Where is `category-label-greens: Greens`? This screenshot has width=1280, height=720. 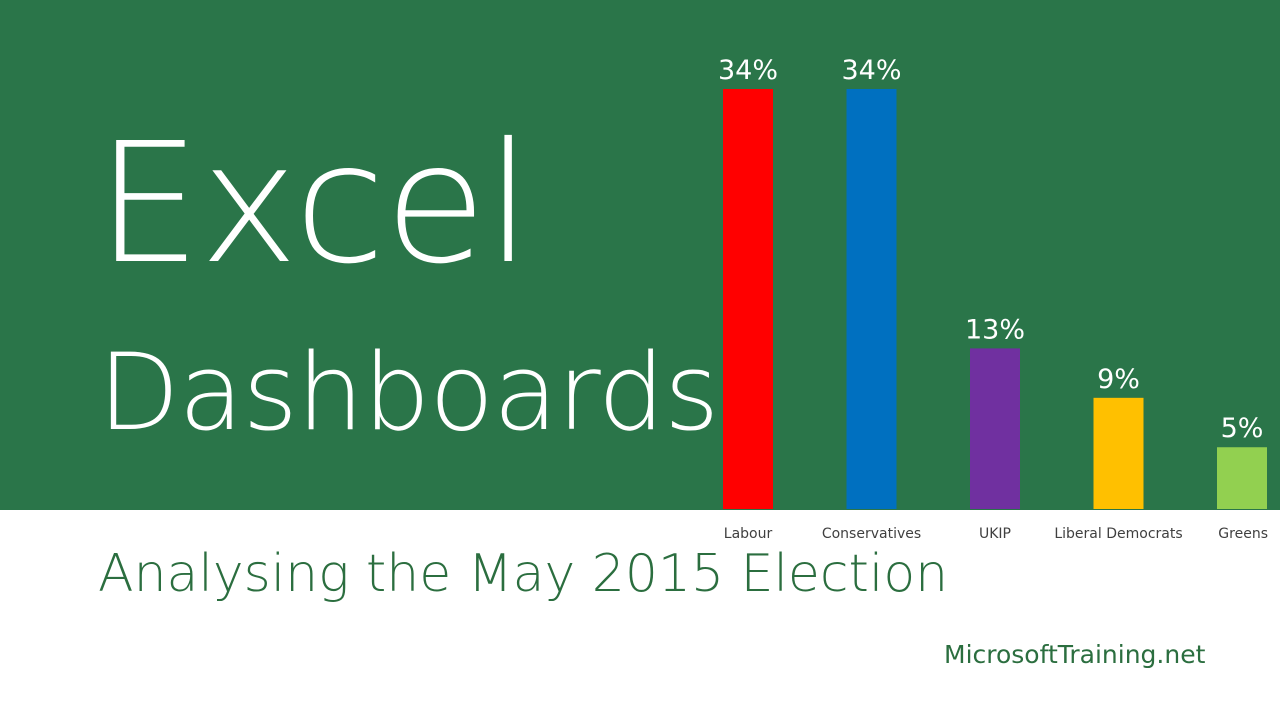 category-label-greens: Greens is located at coordinates (1243, 534).